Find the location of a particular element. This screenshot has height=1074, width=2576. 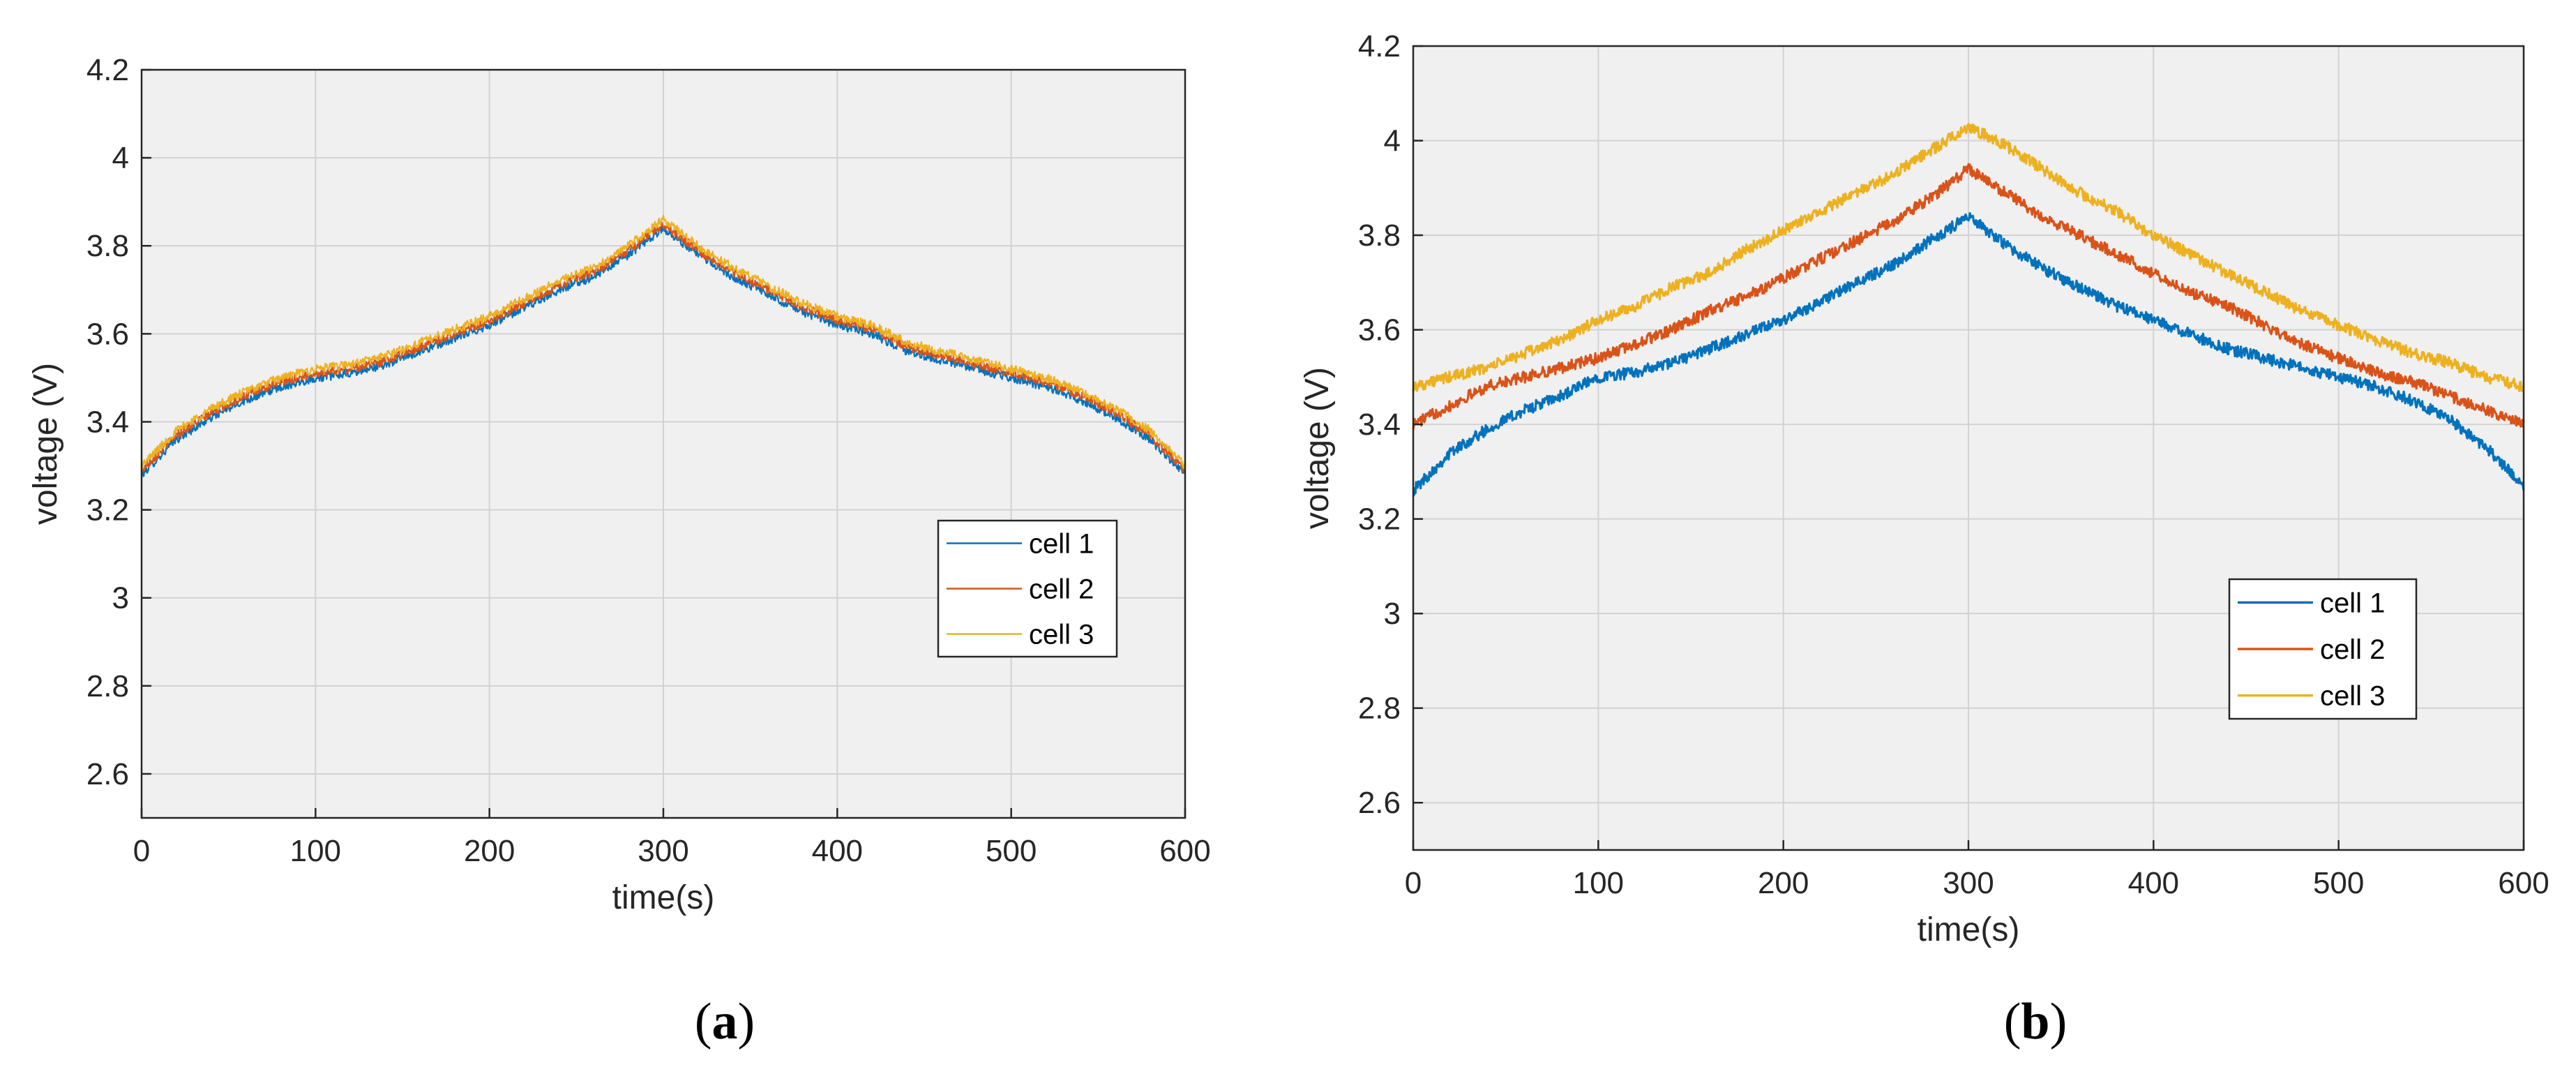

legend-label-cell-3-b: cell 3 is located at coordinates (2352, 696).